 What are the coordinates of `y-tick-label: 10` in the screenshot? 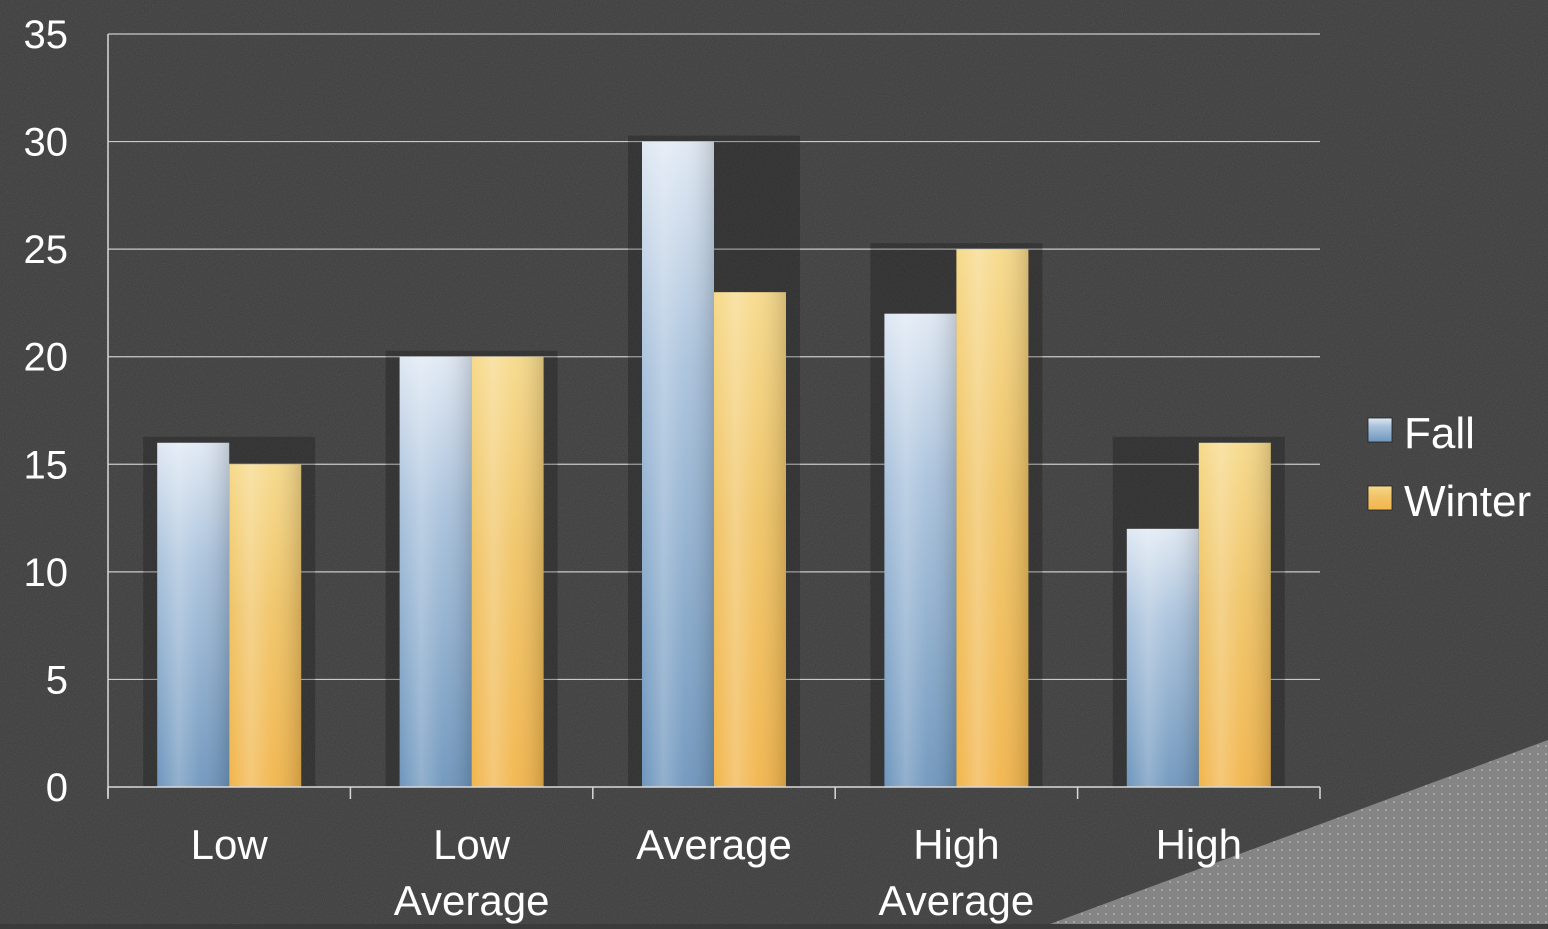 It's located at (46, 573).